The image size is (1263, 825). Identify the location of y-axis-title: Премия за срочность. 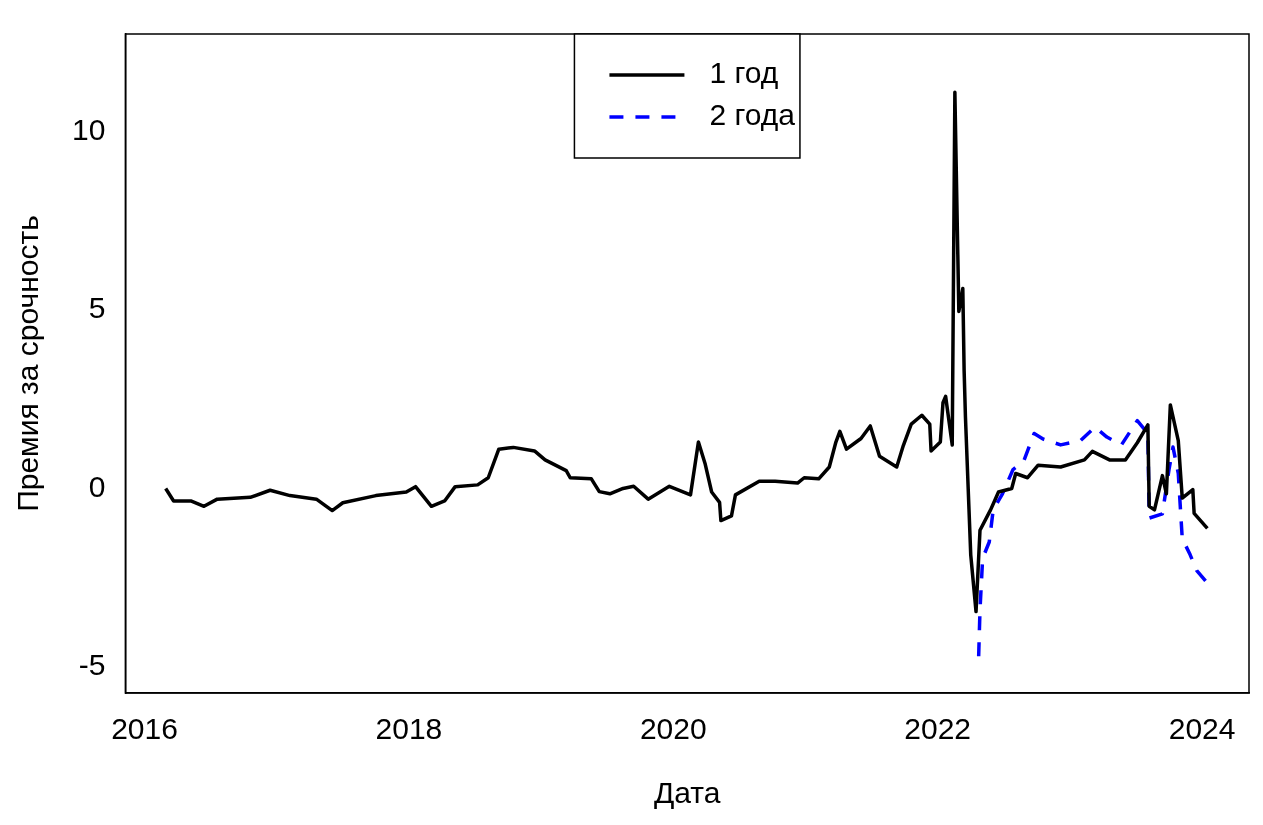
(28, 363).